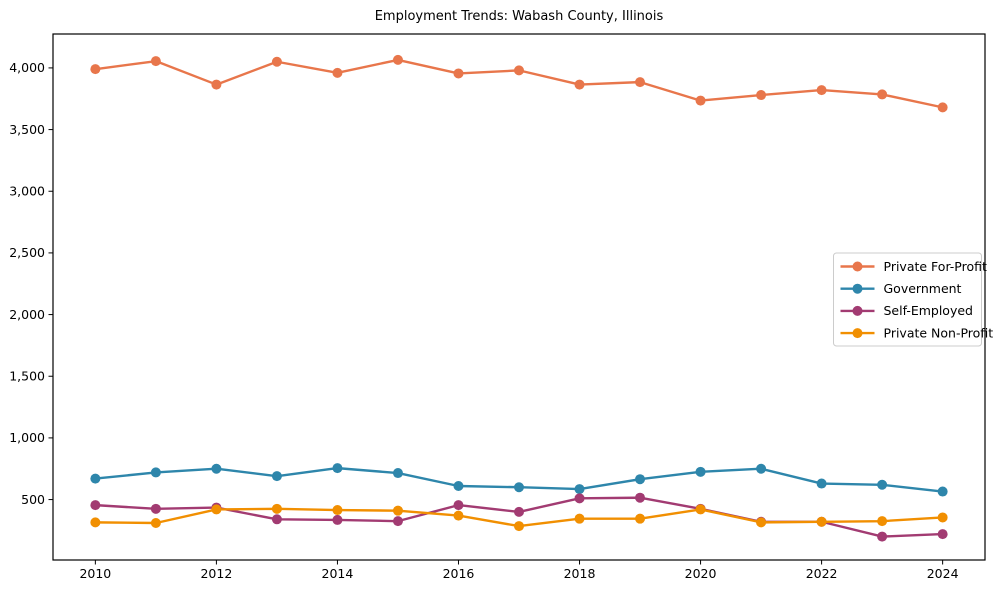 Image resolution: width=1000 pixels, height=600 pixels. What do you see at coordinates (580, 573) in the screenshot?
I see `x-tick-label: 2018` at bounding box center [580, 573].